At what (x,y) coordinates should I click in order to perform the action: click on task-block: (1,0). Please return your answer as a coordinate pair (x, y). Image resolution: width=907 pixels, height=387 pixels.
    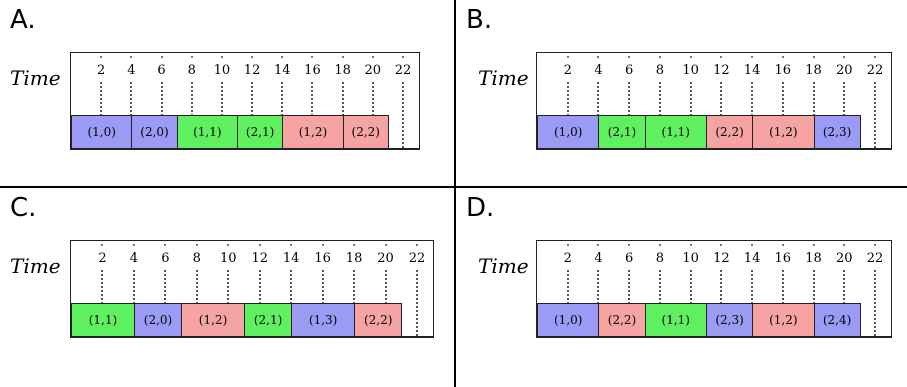
    Looking at the image, I should click on (568, 132).